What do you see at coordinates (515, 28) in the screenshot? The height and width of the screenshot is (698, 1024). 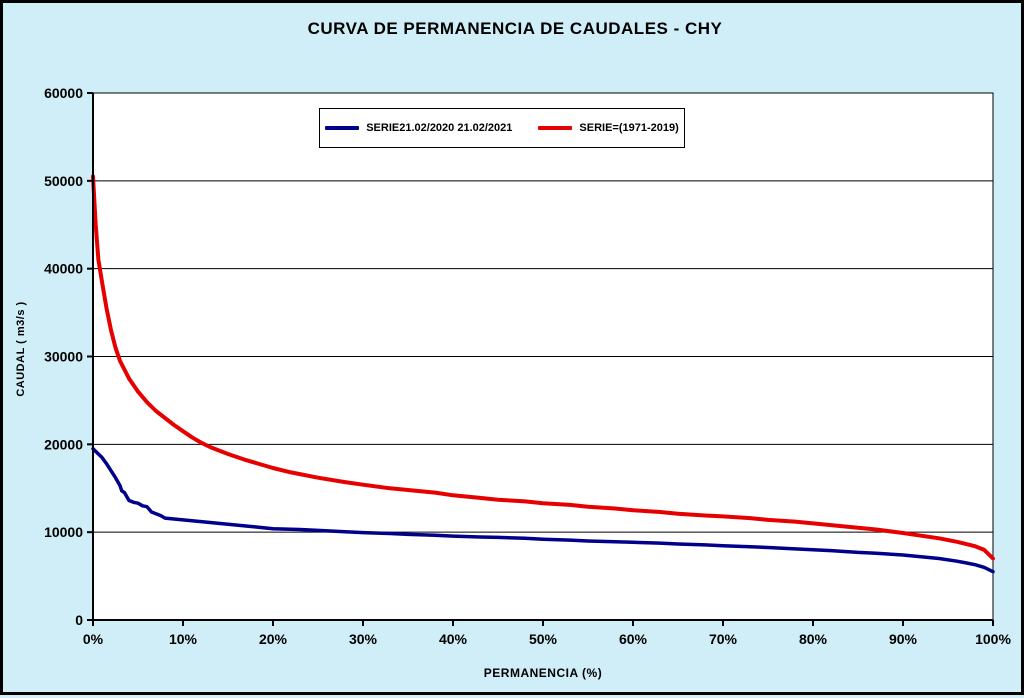 I see `chart-title: CURVA DE PERMANENCIA DE CAUDALES - CHY` at bounding box center [515, 28].